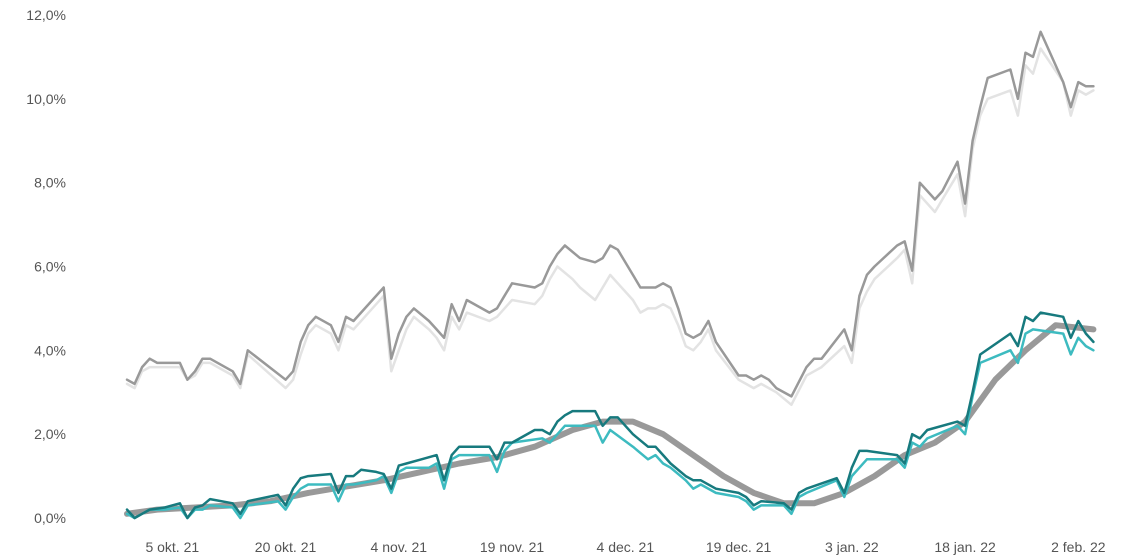 This screenshot has width=1134, height=556. What do you see at coordinates (46, 99) in the screenshot?
I see `y-tick-label: 10,0%` at bounding box center [46, 99].